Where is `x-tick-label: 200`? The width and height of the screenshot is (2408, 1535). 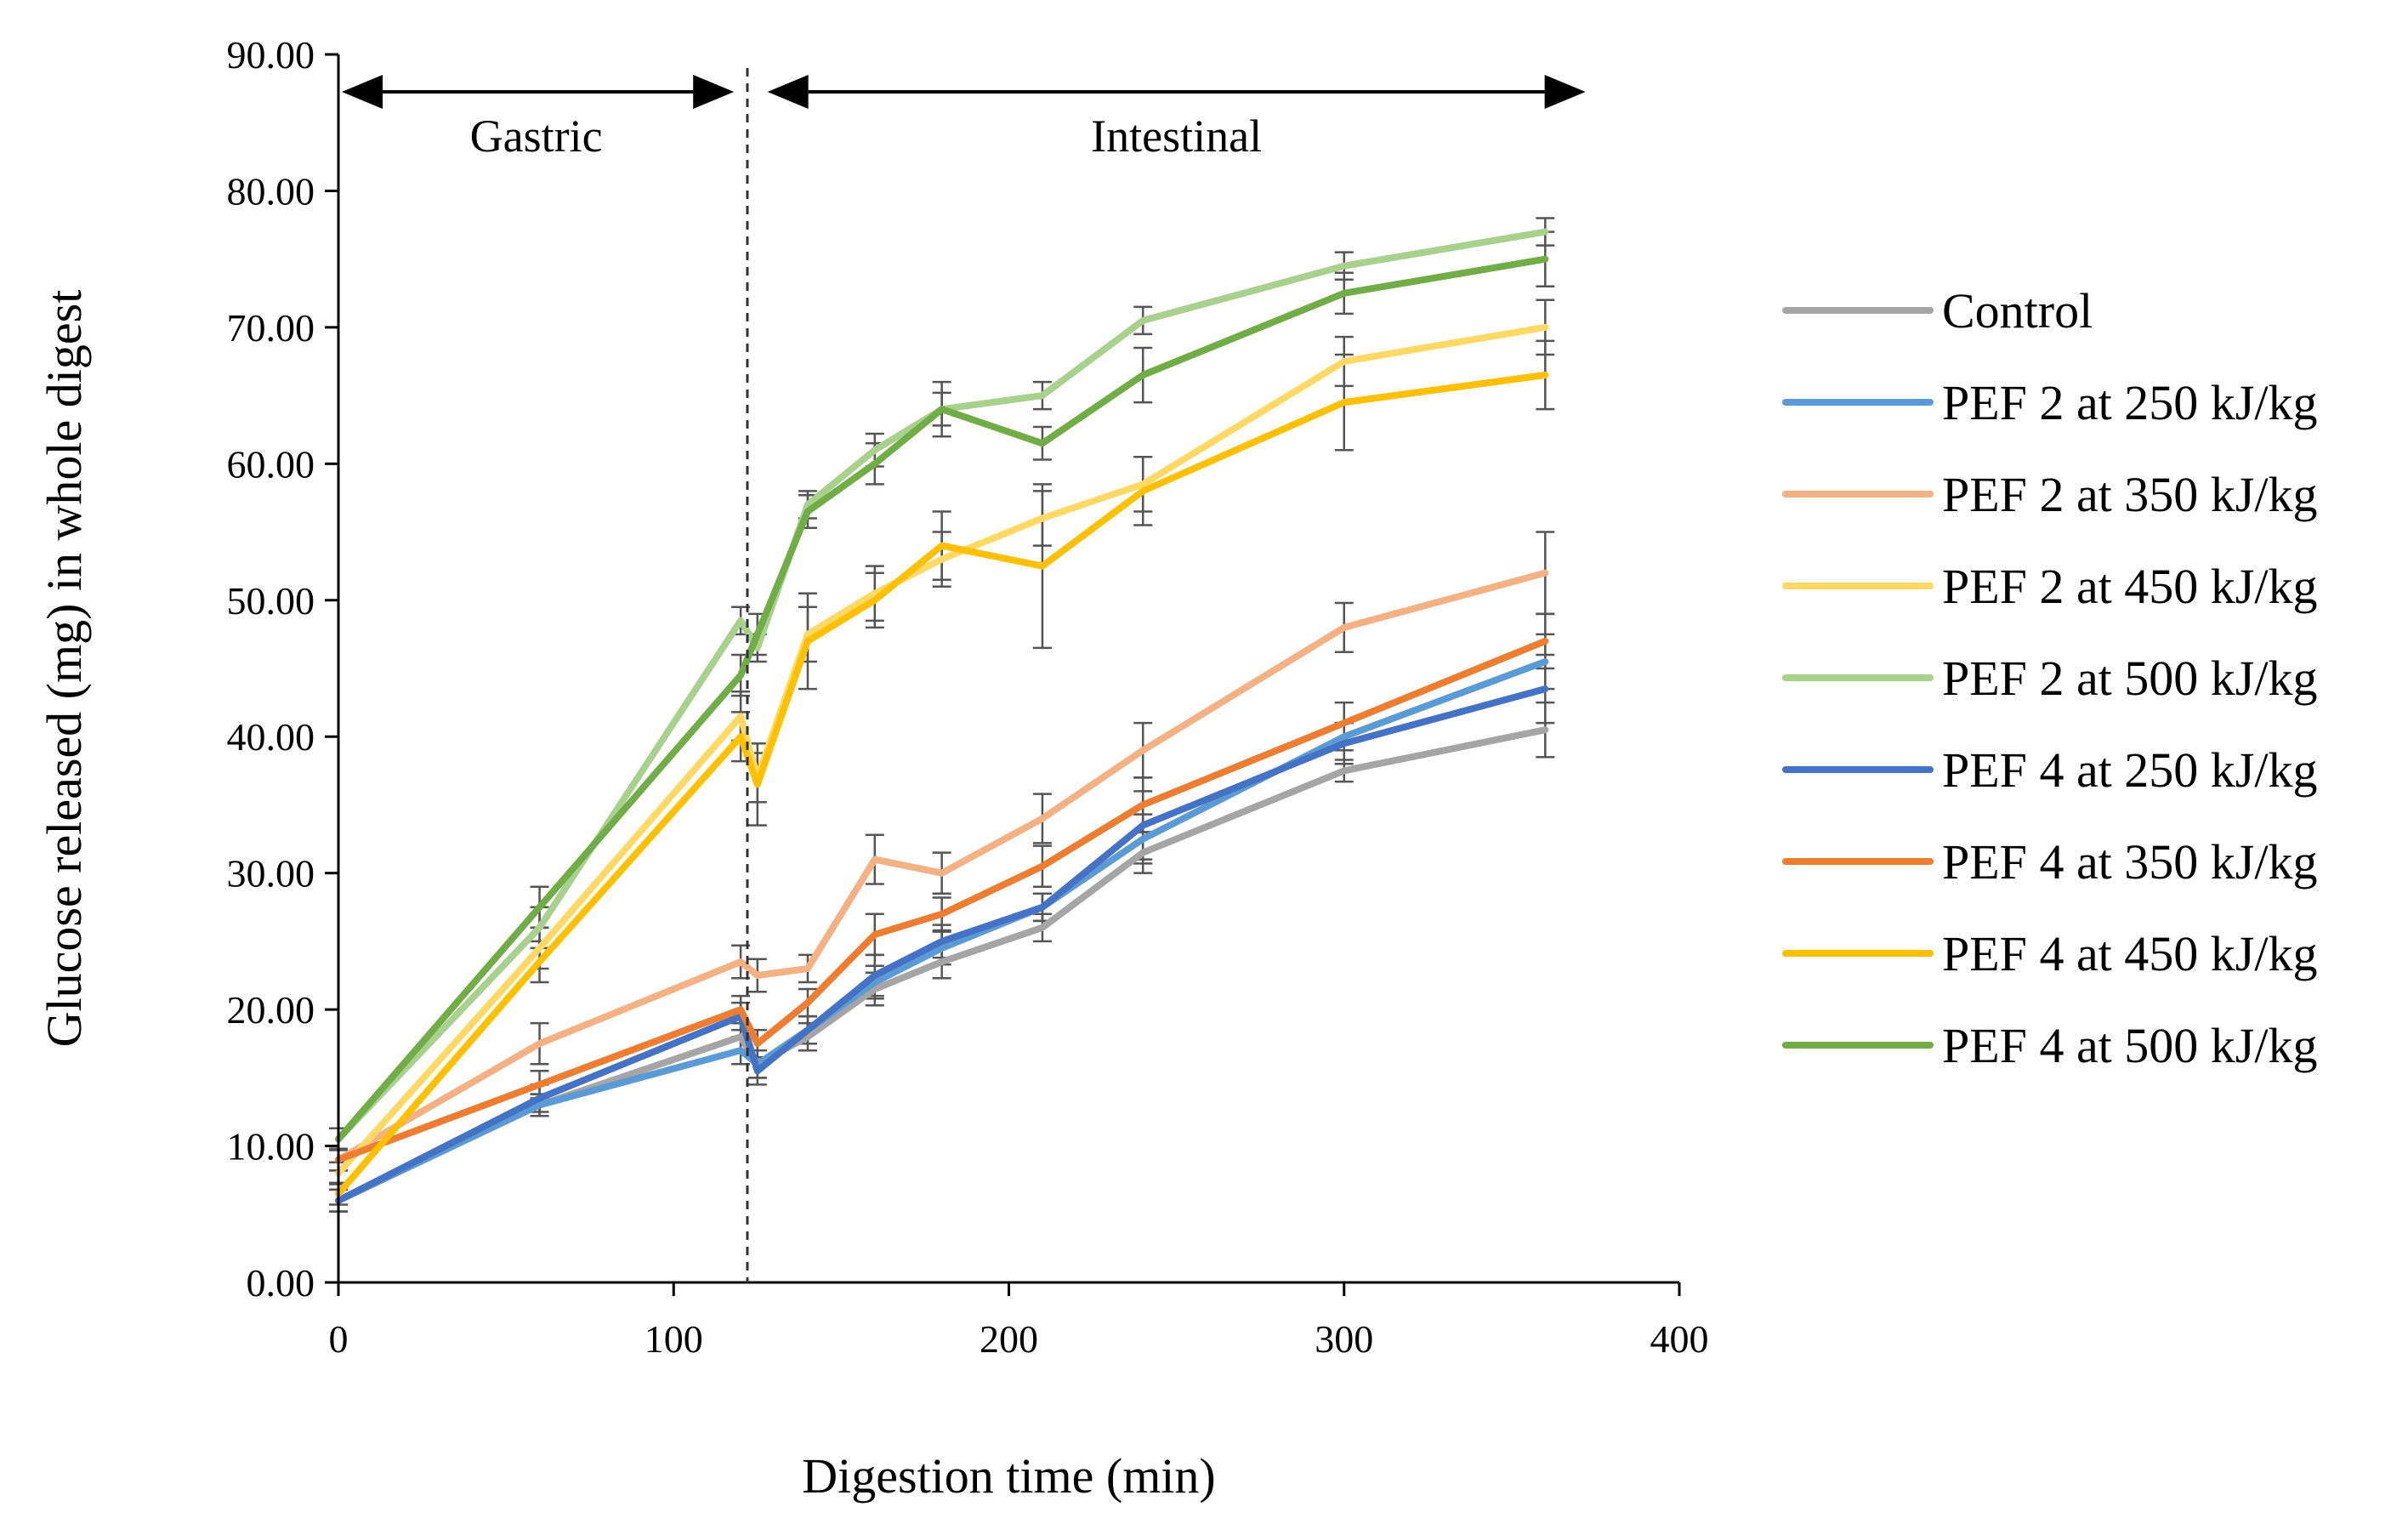 x-tick-label: 200 is located at coordinates (1009, 1339).